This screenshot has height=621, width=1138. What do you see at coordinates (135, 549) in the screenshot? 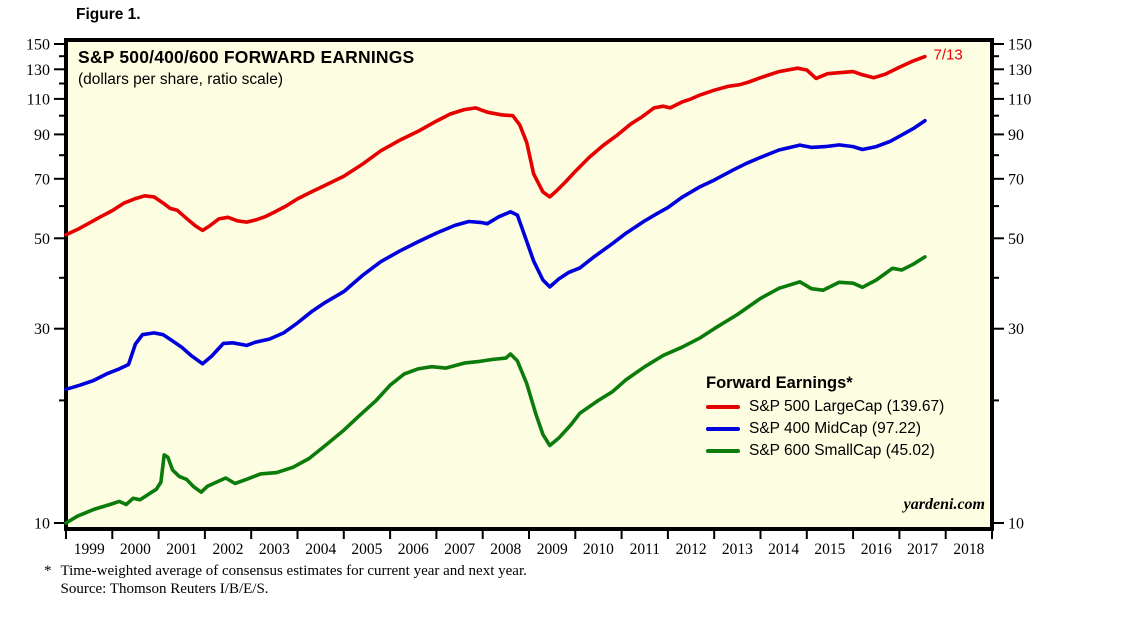
I see `x-axis-year-label: 2000` at bounding box center [135, 549].